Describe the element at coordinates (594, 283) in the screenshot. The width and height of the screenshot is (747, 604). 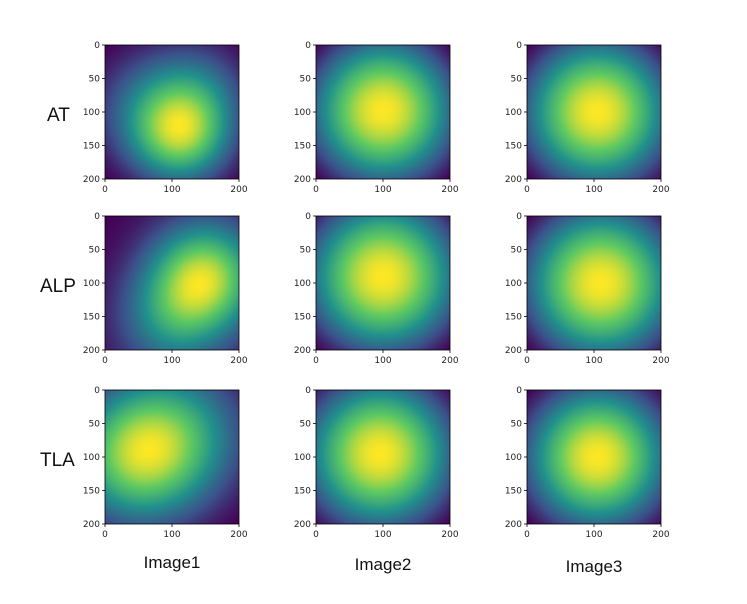
I see `heatmap-image-alp-image3` at that location.